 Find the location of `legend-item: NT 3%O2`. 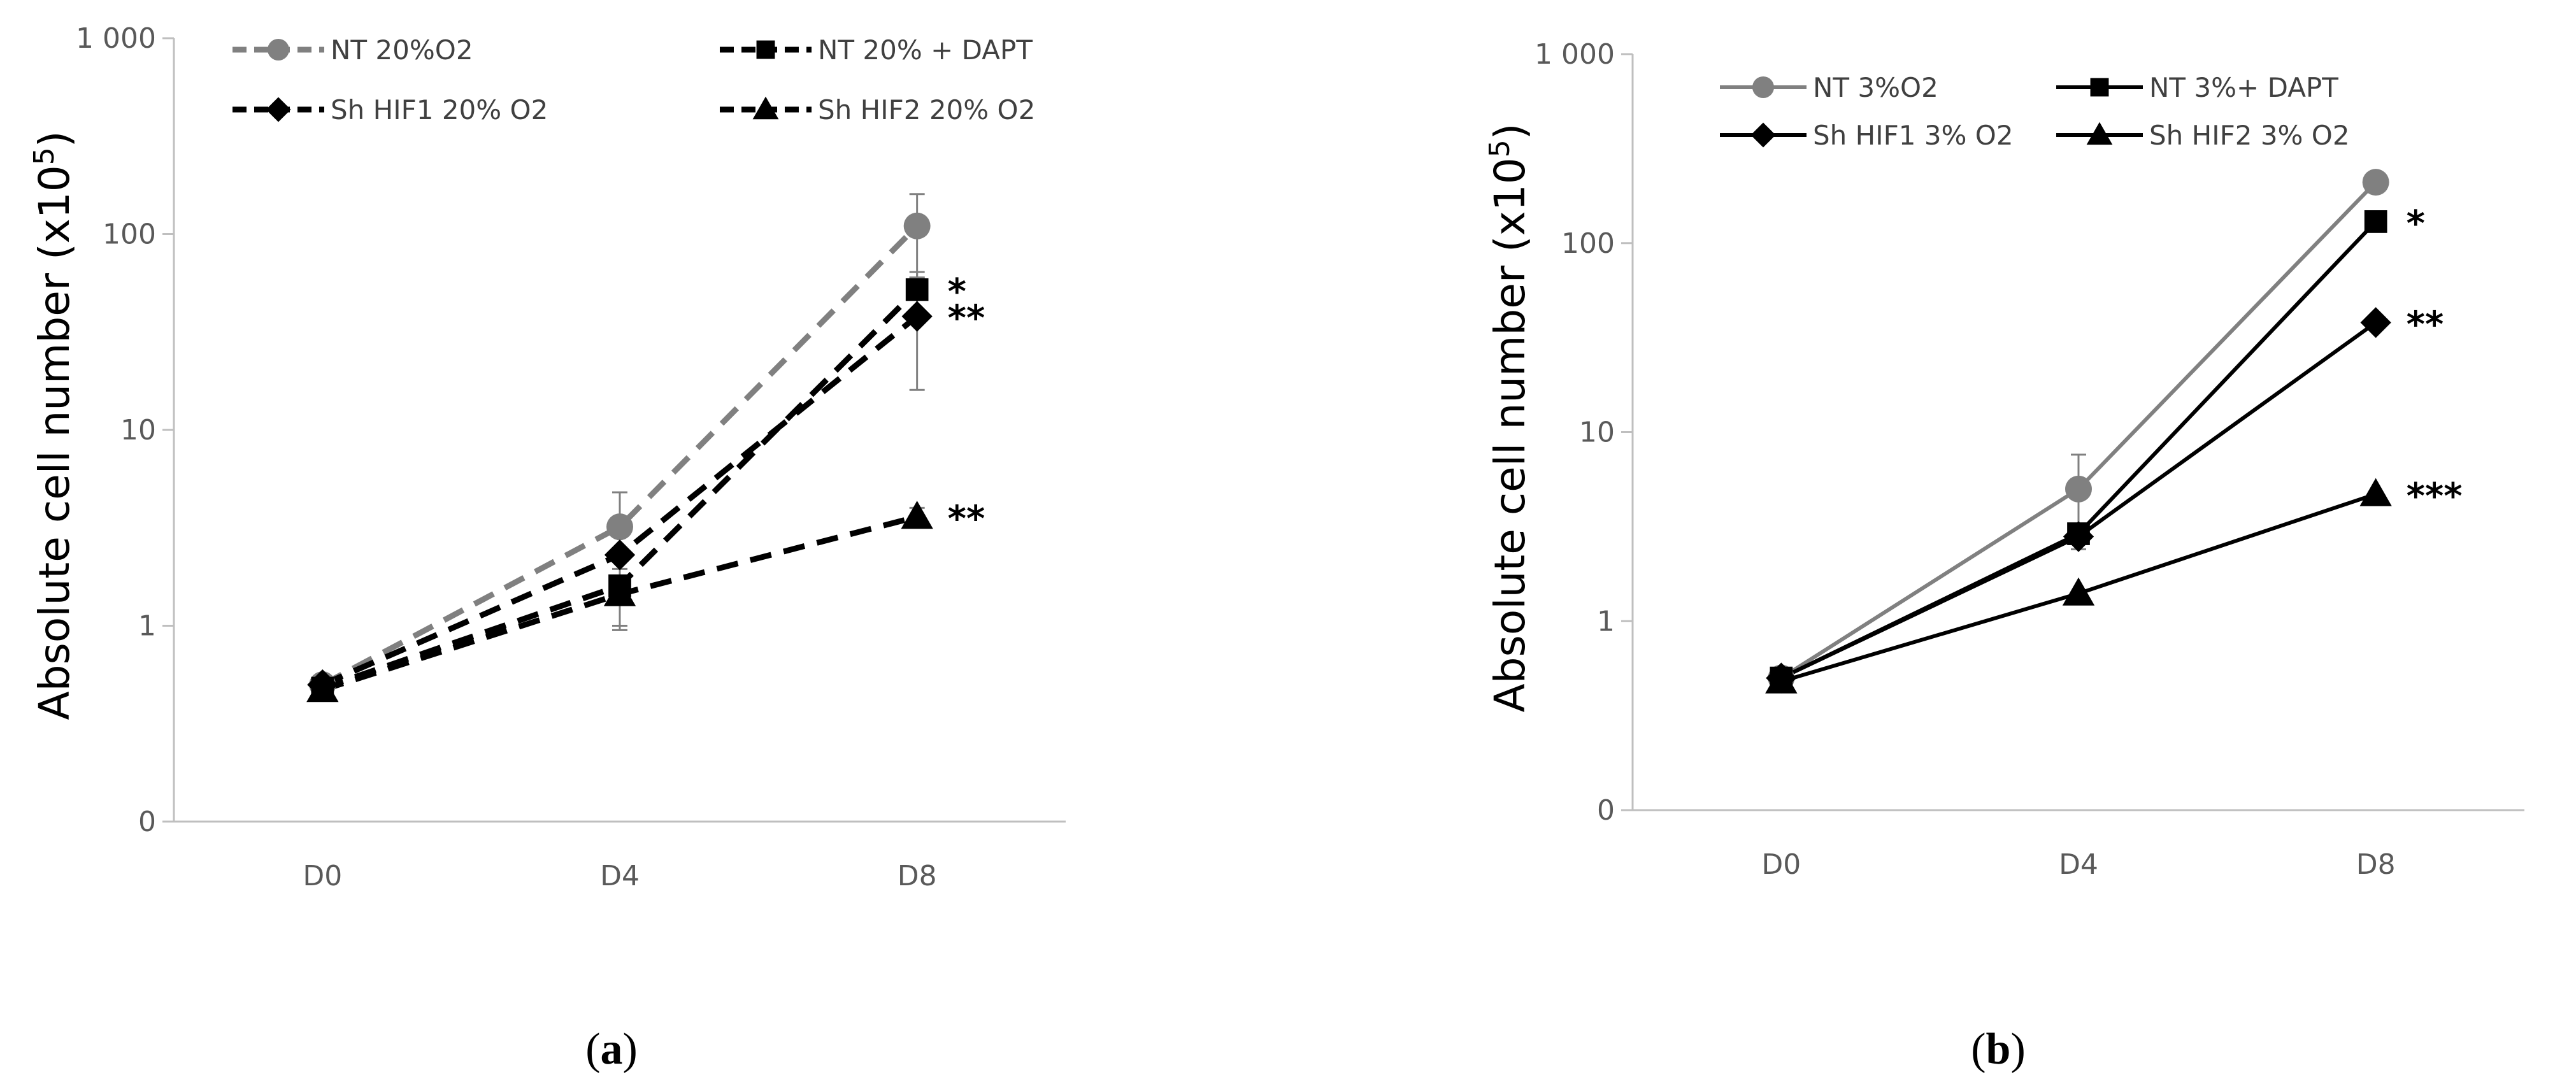

legend-item: NT 3%O2 is located at coordinates (1829, 87).